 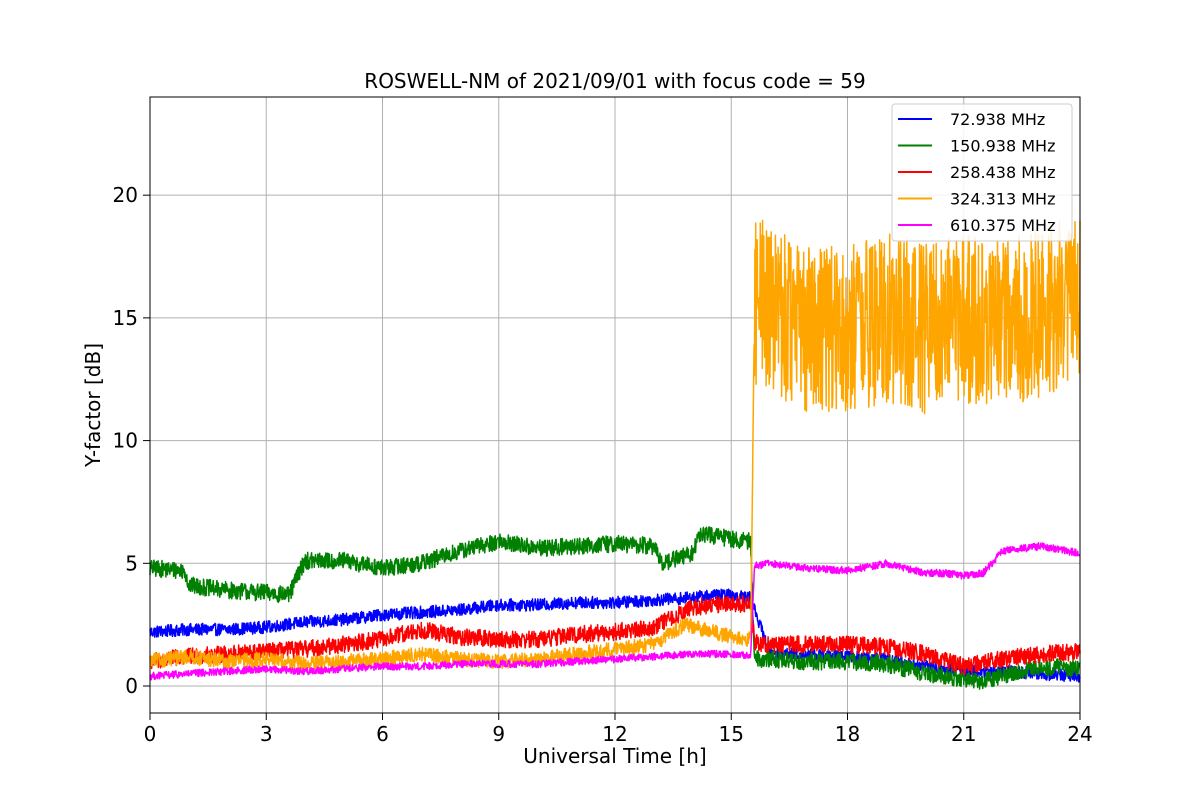 I want to click on x-tick-label: 24, so click(x=1079, y=734).